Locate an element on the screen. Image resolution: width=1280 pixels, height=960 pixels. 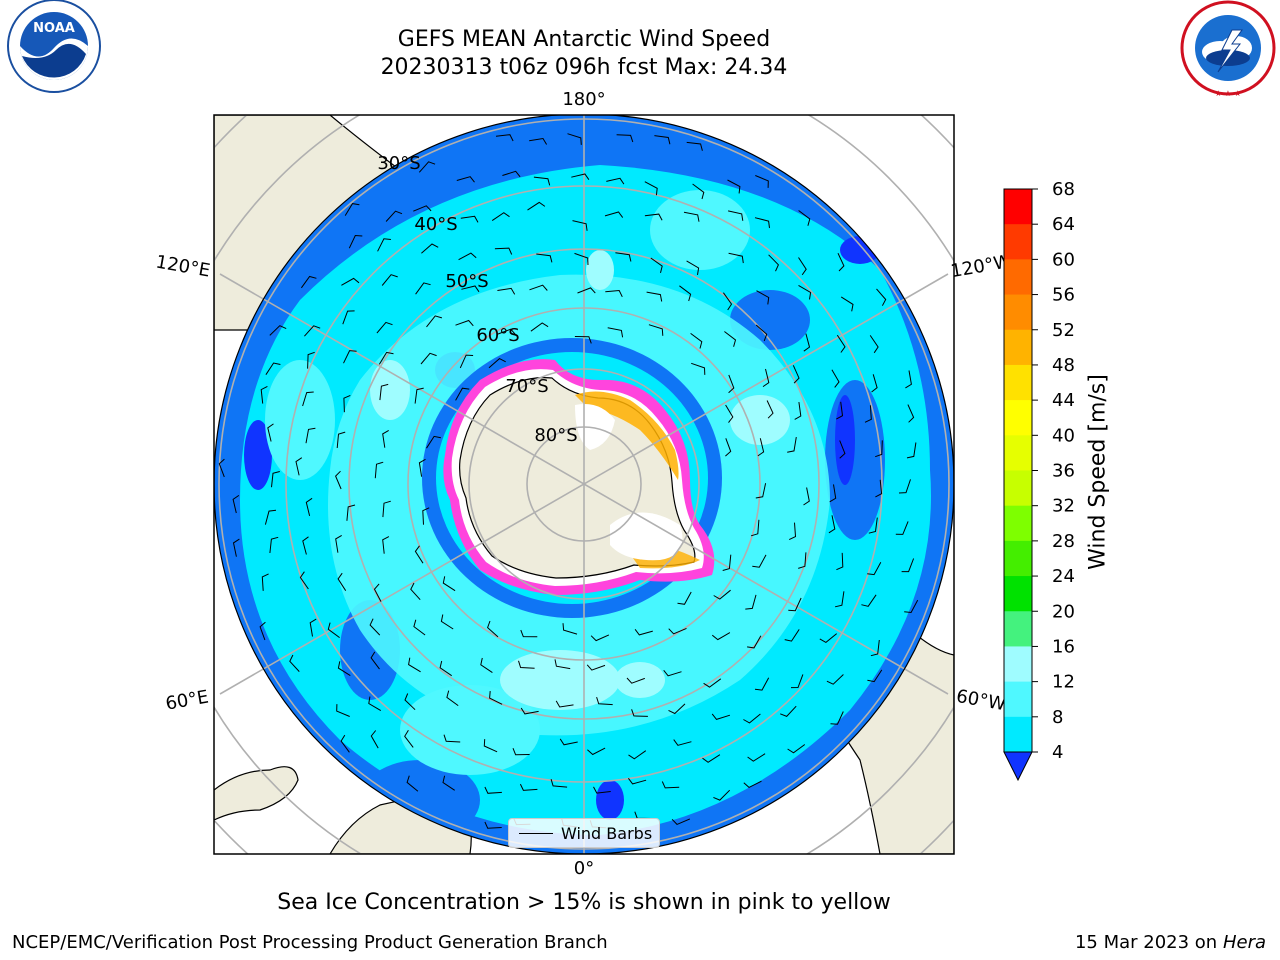
colorbar-tick-label: 8 is located at coordinates (1057, 717).